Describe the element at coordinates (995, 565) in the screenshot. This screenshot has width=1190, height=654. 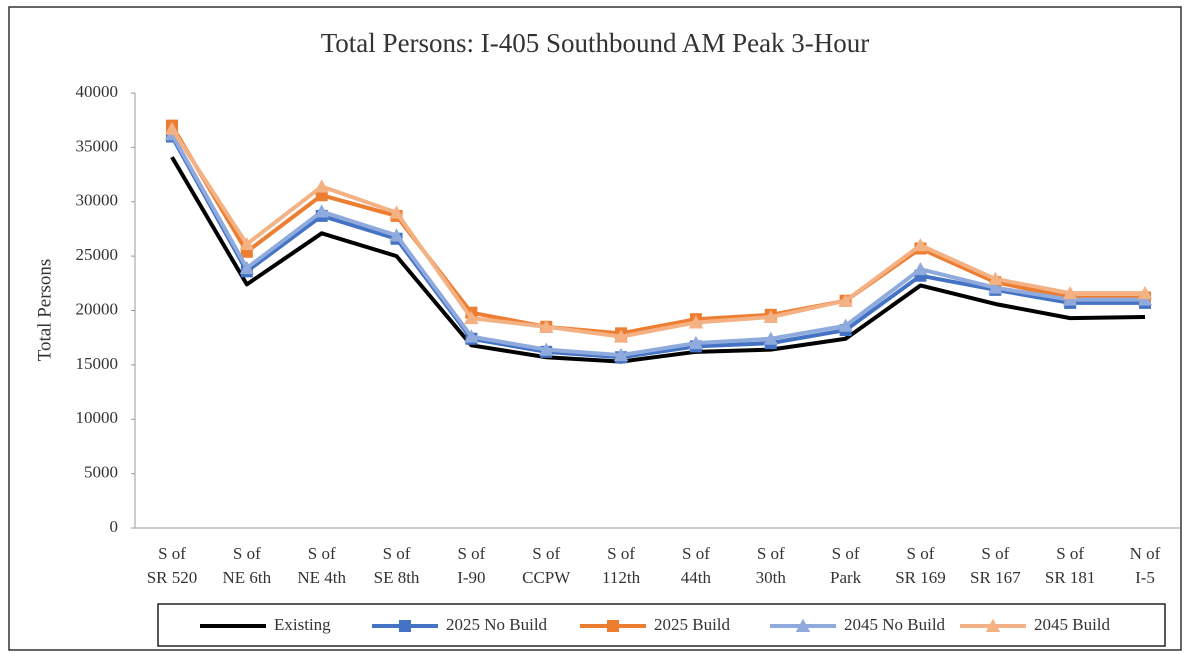
I see `x-tick-label: S of SR 167` at that location.